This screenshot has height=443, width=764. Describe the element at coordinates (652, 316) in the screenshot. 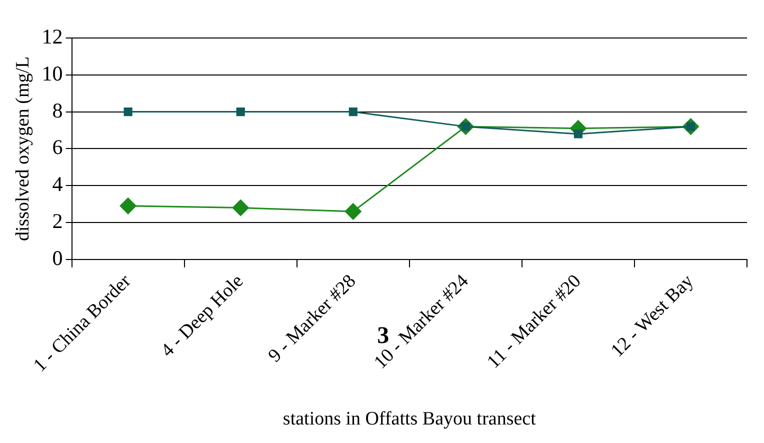

I see `x-tick-label: 12 - West Bay` at that location.